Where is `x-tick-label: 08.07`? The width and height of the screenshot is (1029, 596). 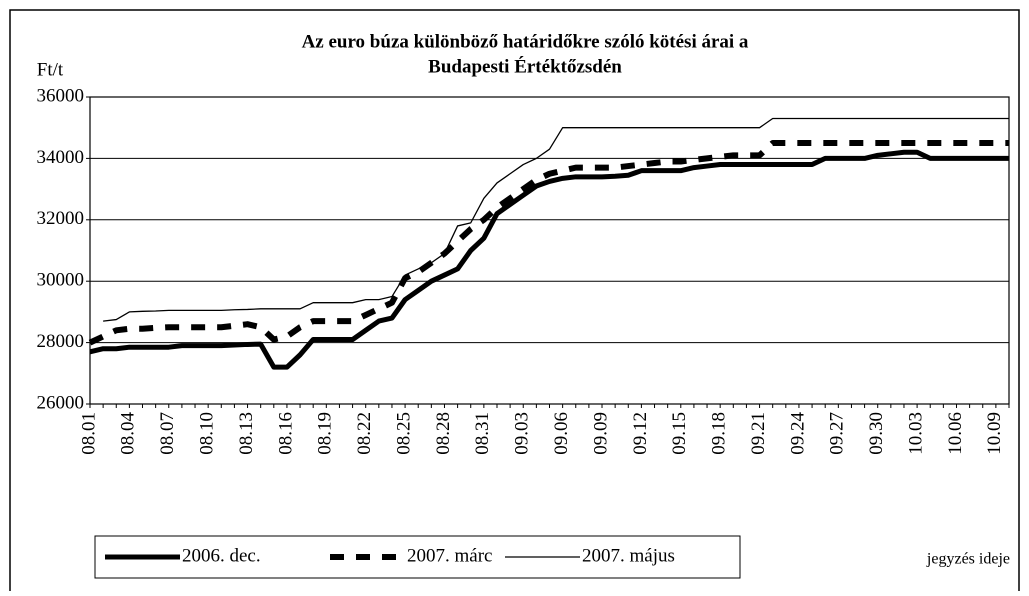 x-tick-label: 08.07 is located at coordinates (167, 433).